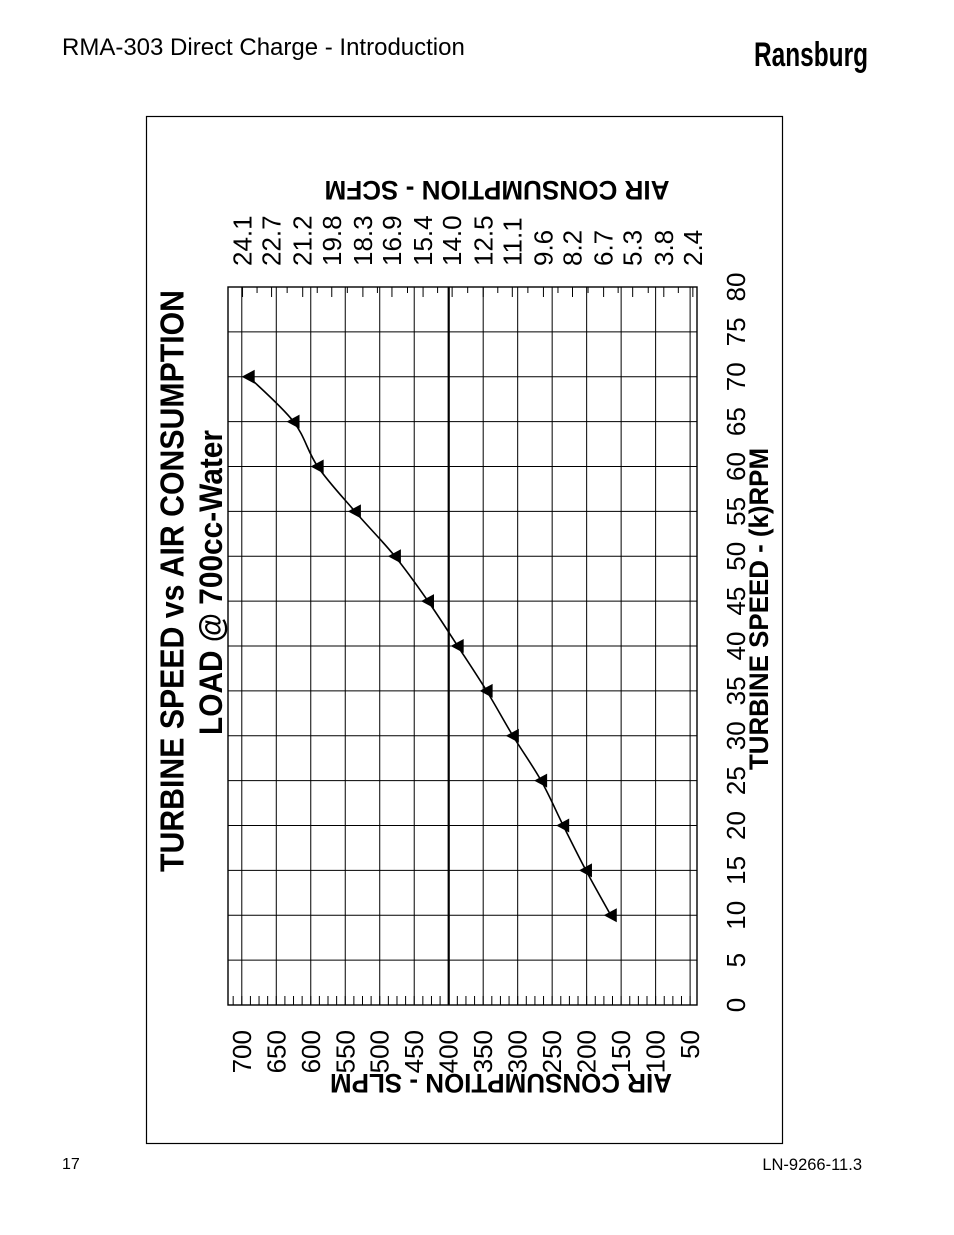 This screenshot has width=954, height=1235. Describe the element at coordinates (512, 241) in the screenshot. I see `y2-tick-label: 11.1` at that location.